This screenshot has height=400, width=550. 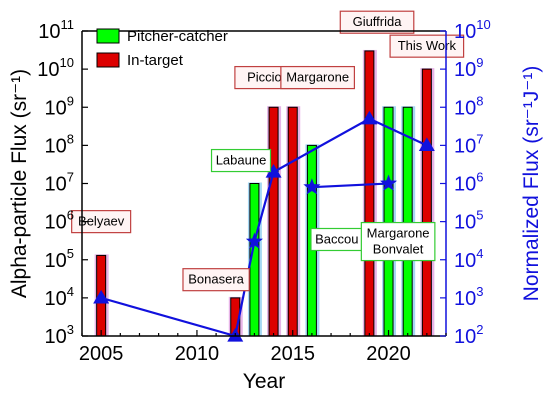 I want to click on y2-tick-label: 10⁴, so click(x=468, y=259).